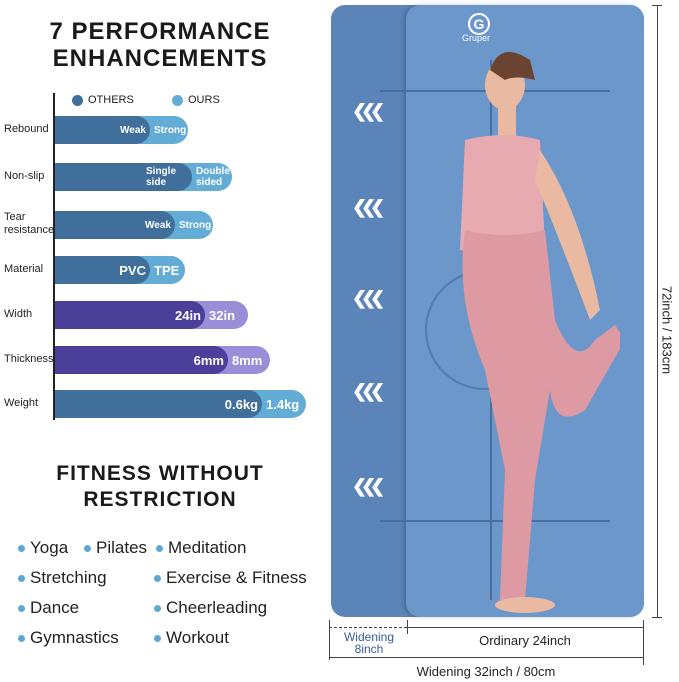 The height and width of the screenshot is (682, 679). I want to click on activity-label: Meditation, so click(207, 547).